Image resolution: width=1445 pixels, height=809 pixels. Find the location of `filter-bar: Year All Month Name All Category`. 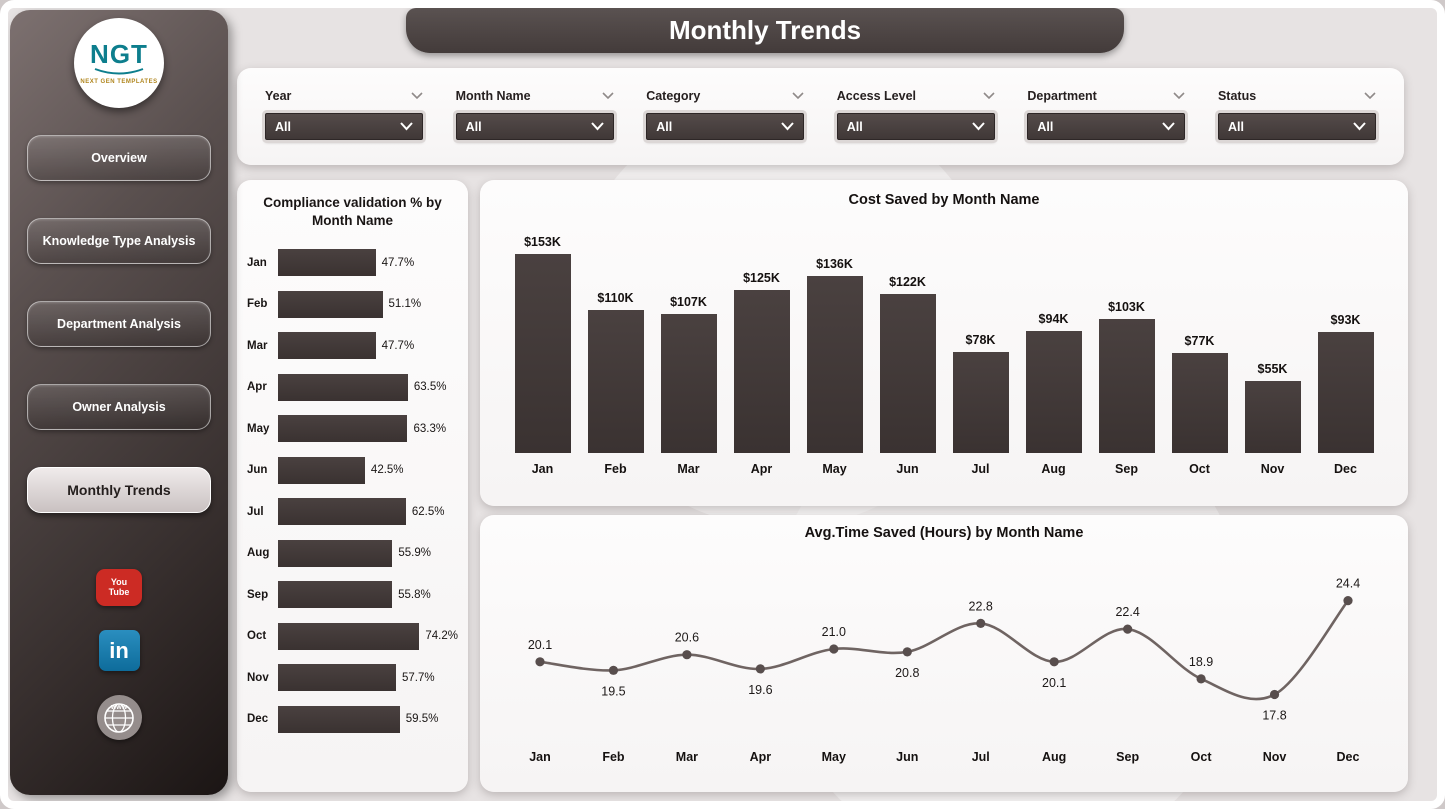

filter-bar: Year All Month Name All Category is located at coordinates (820, 116).